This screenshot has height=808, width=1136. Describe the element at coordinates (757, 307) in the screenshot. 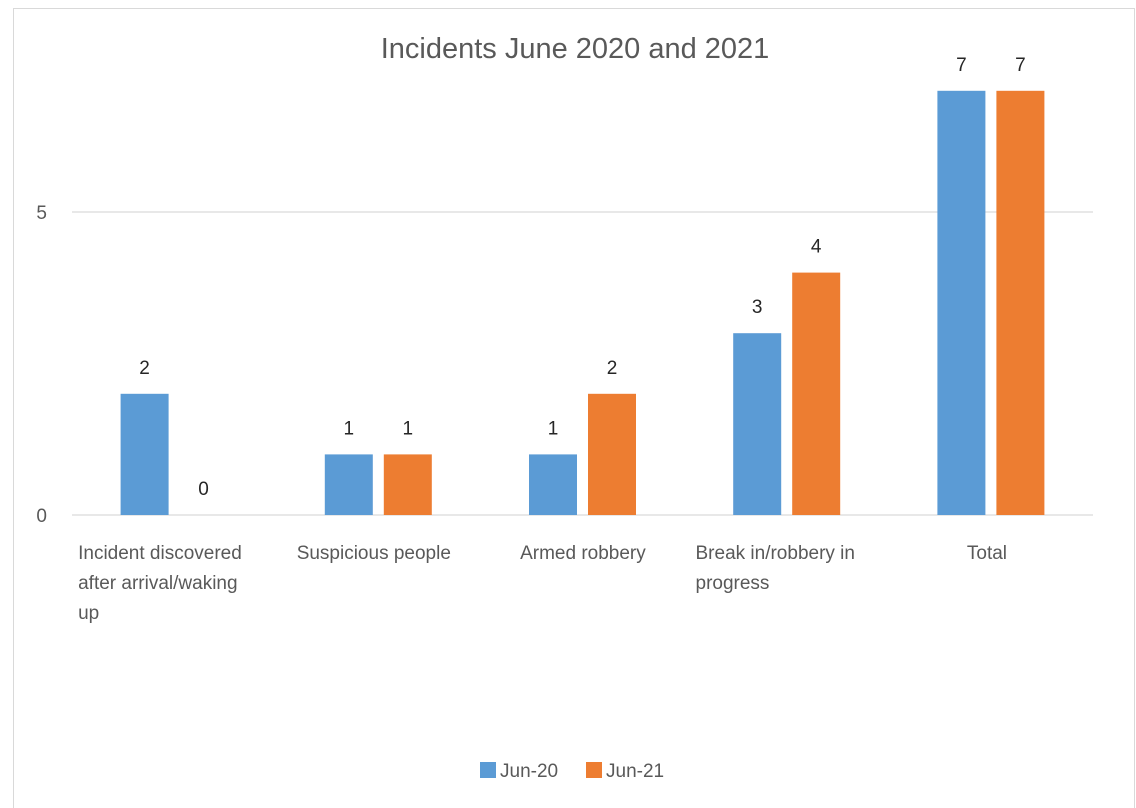

I see `data-label: 3` at that location.